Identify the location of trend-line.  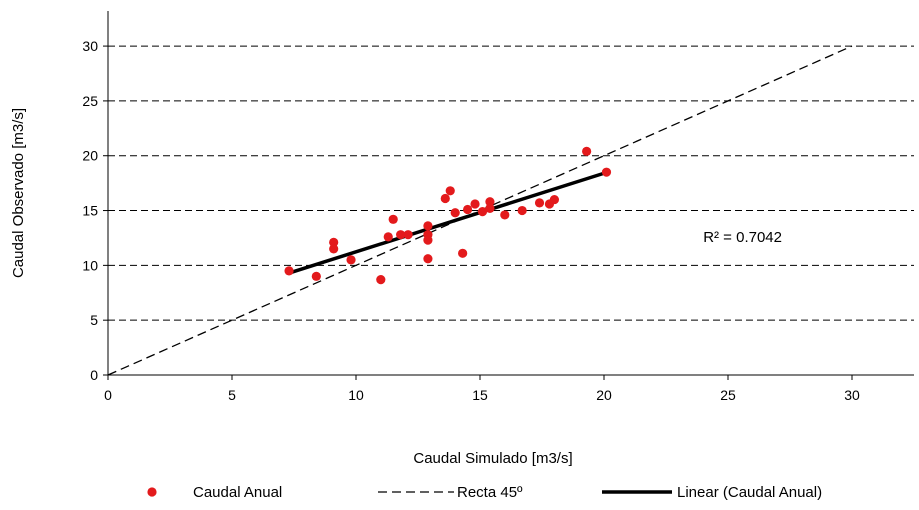
(446, 223).